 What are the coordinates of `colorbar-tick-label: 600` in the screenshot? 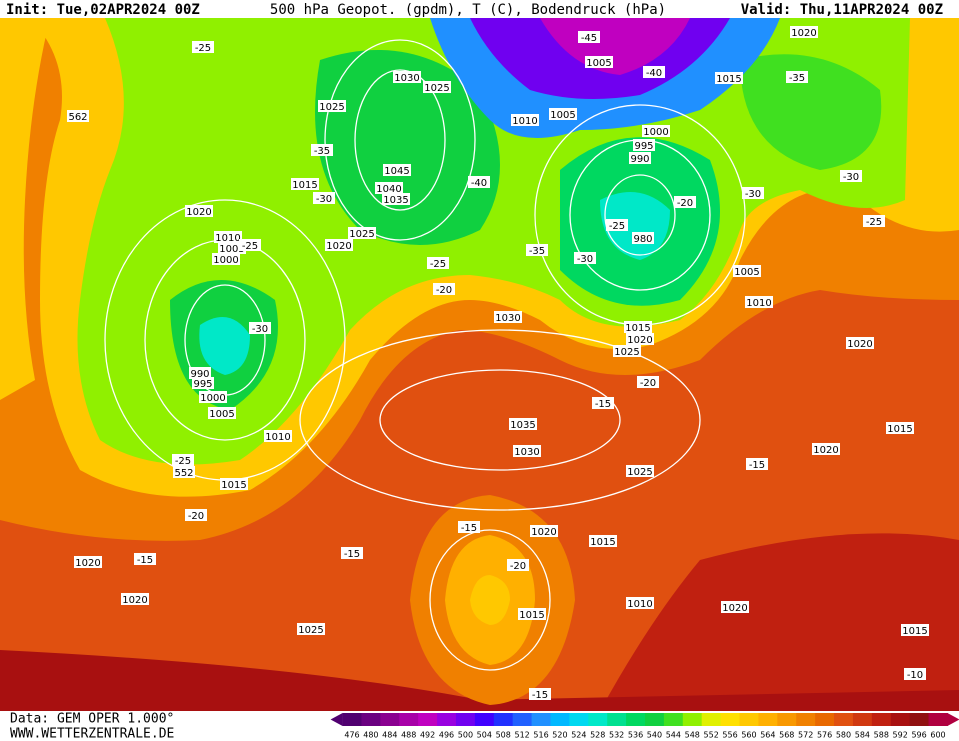 It's located at (937, 735).